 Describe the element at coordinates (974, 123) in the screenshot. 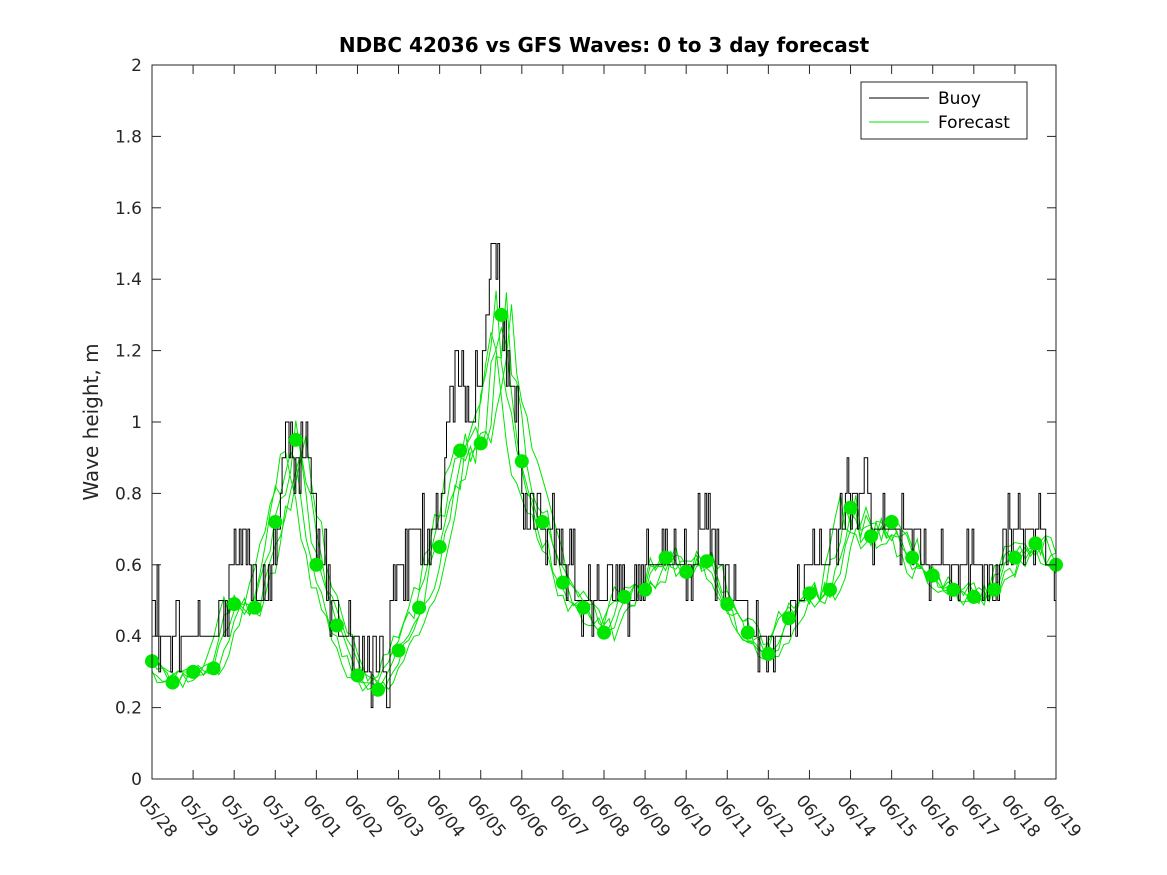

I see `legend-forecast-label: Forecast` at that location.